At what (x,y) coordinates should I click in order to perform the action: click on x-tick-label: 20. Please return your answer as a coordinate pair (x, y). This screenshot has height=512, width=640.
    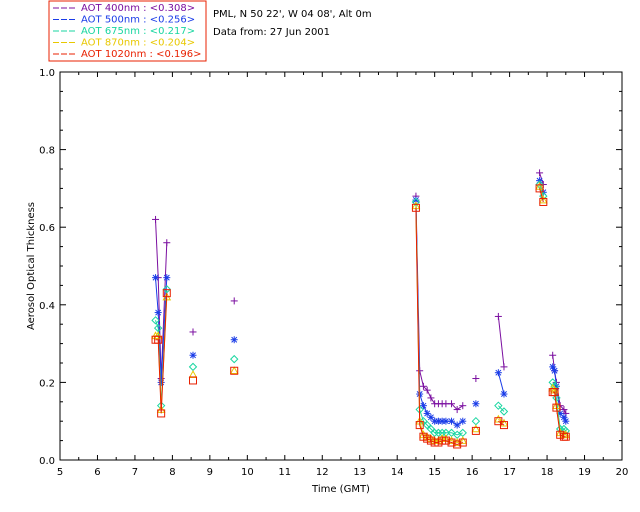
    Looking at the image, I should click on (622, 472).